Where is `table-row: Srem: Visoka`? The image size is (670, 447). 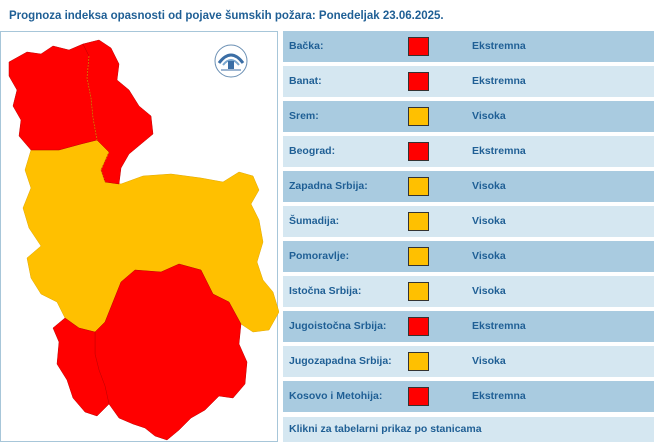
table-row: Srem: Visoka is located at coordinates (468, 116).